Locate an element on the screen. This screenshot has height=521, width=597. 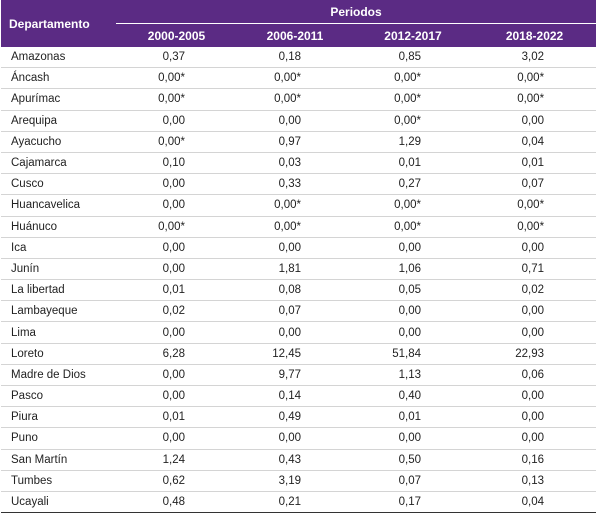
row-label: Cajamarca is located at coordinates (58, 163).